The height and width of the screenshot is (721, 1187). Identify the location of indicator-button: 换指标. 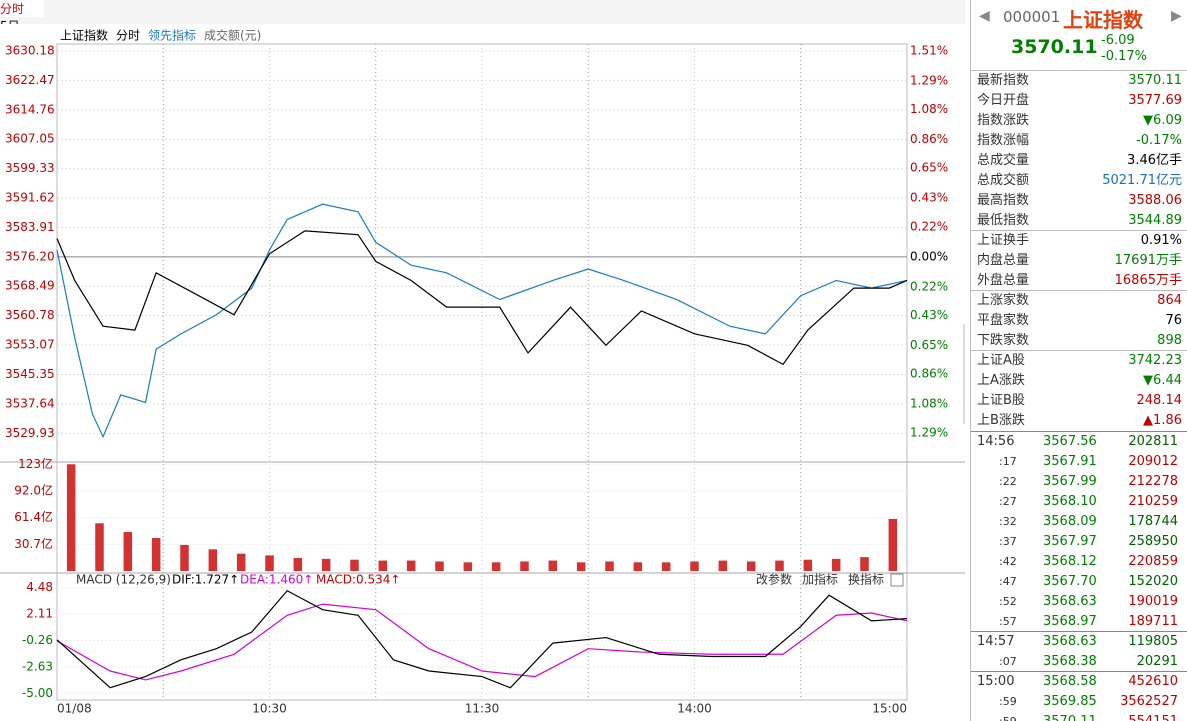
(866, 579).